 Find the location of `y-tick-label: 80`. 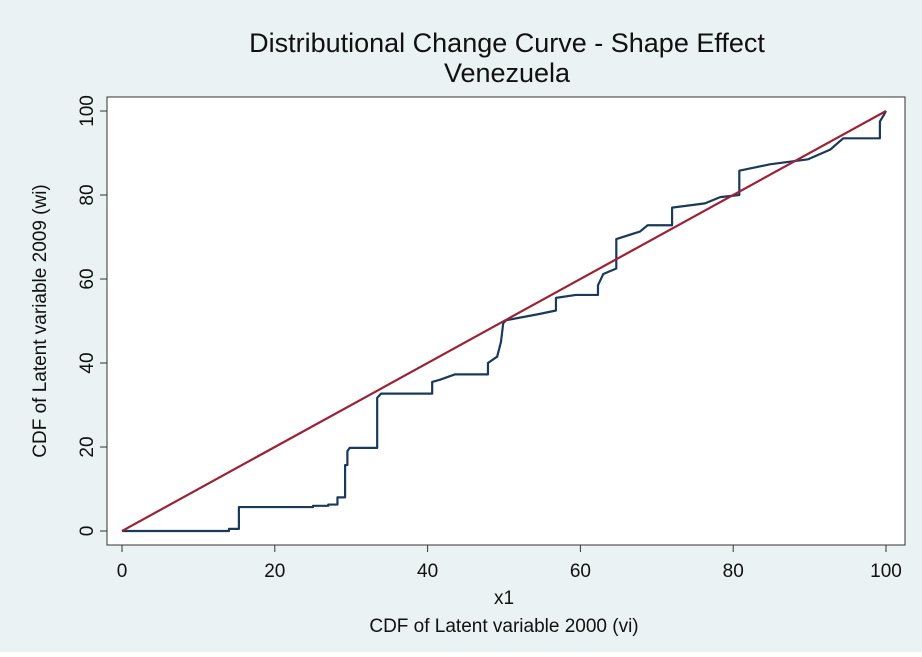

y-tick-label: 80 is located at coordinates (87, 194).